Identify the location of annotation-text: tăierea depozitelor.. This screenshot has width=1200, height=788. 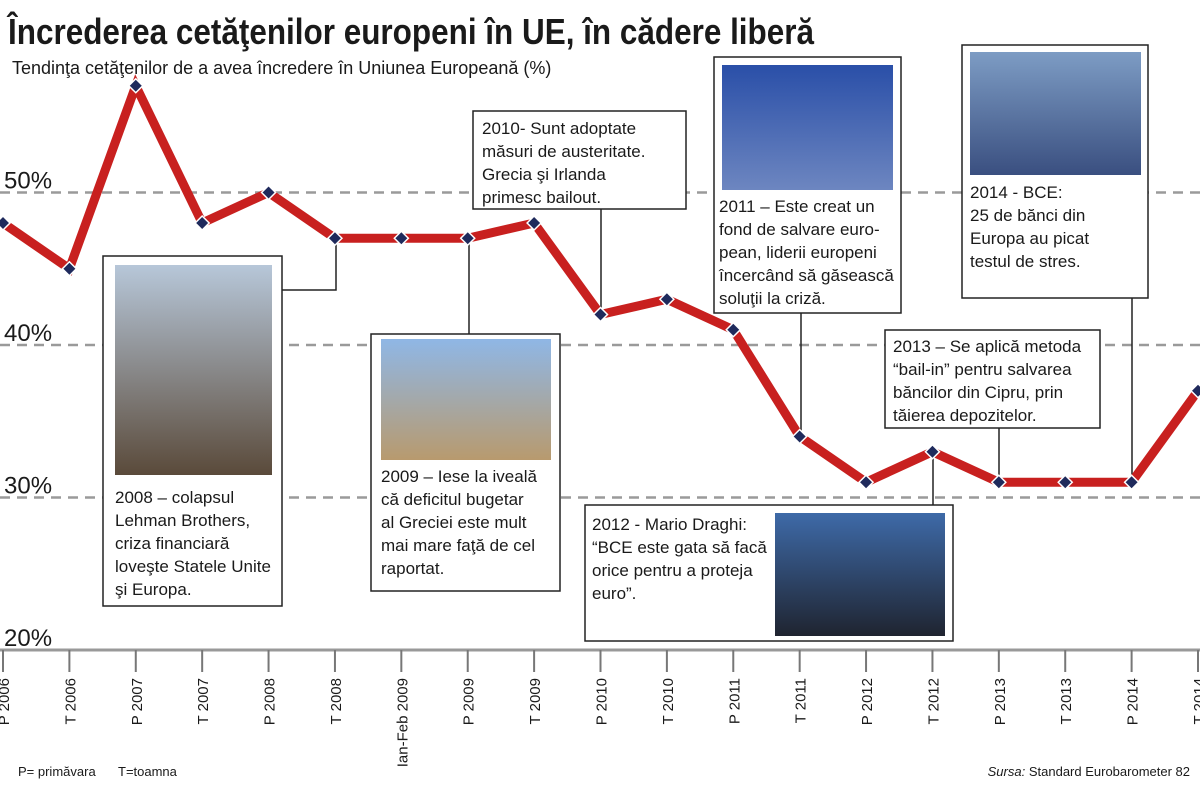
(965, 415).